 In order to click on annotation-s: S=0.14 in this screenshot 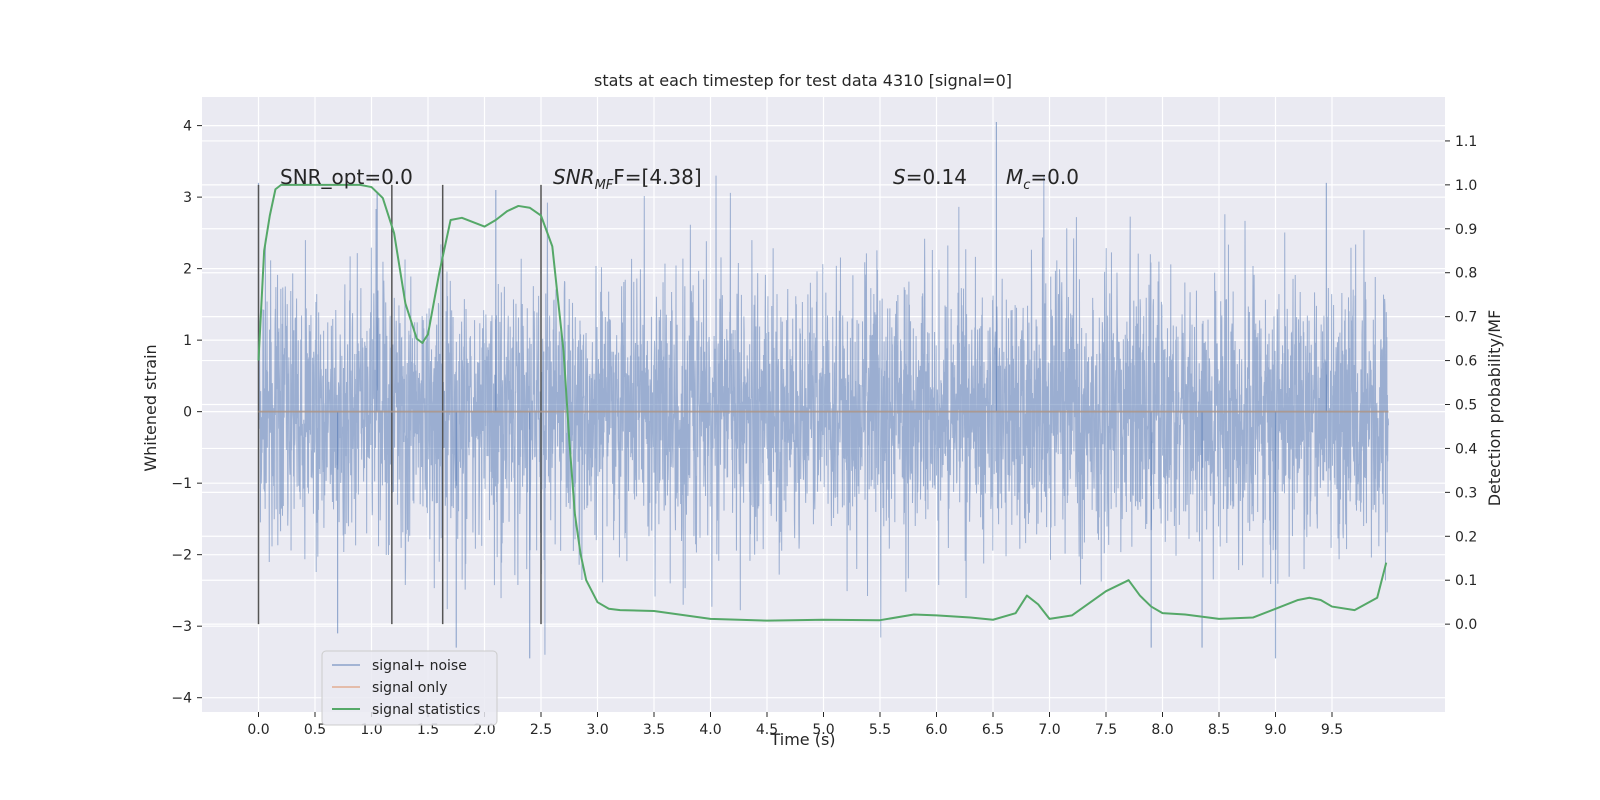, I will do `click(930, 177)`.